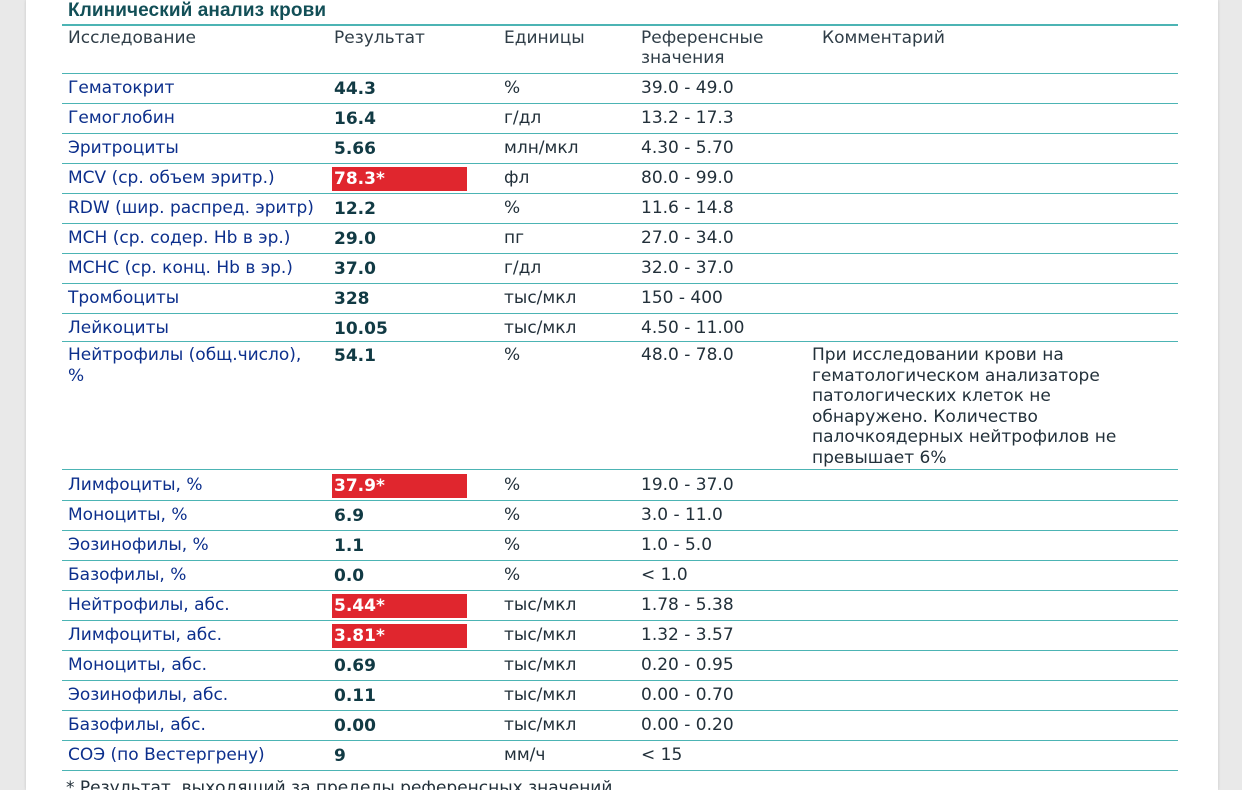 The image size is (1242, 790). I want to click on result-value: 16.4, so click(355, 119).